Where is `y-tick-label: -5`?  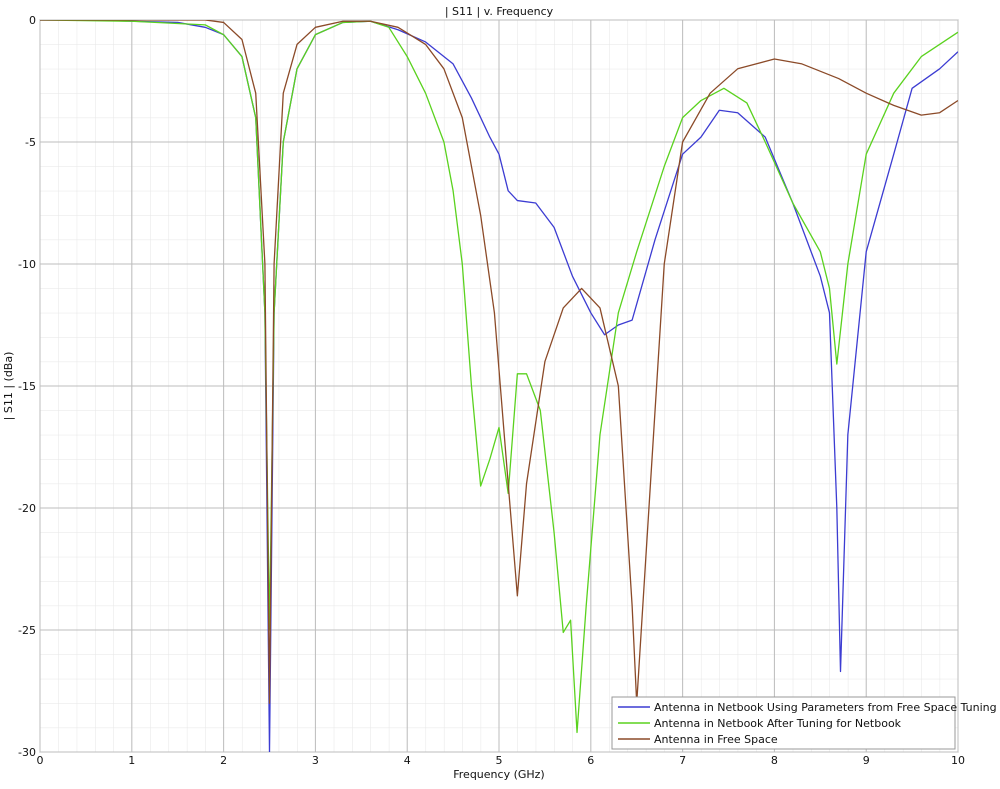 y-tick-label: -5 is located at coordinates (30, 142).